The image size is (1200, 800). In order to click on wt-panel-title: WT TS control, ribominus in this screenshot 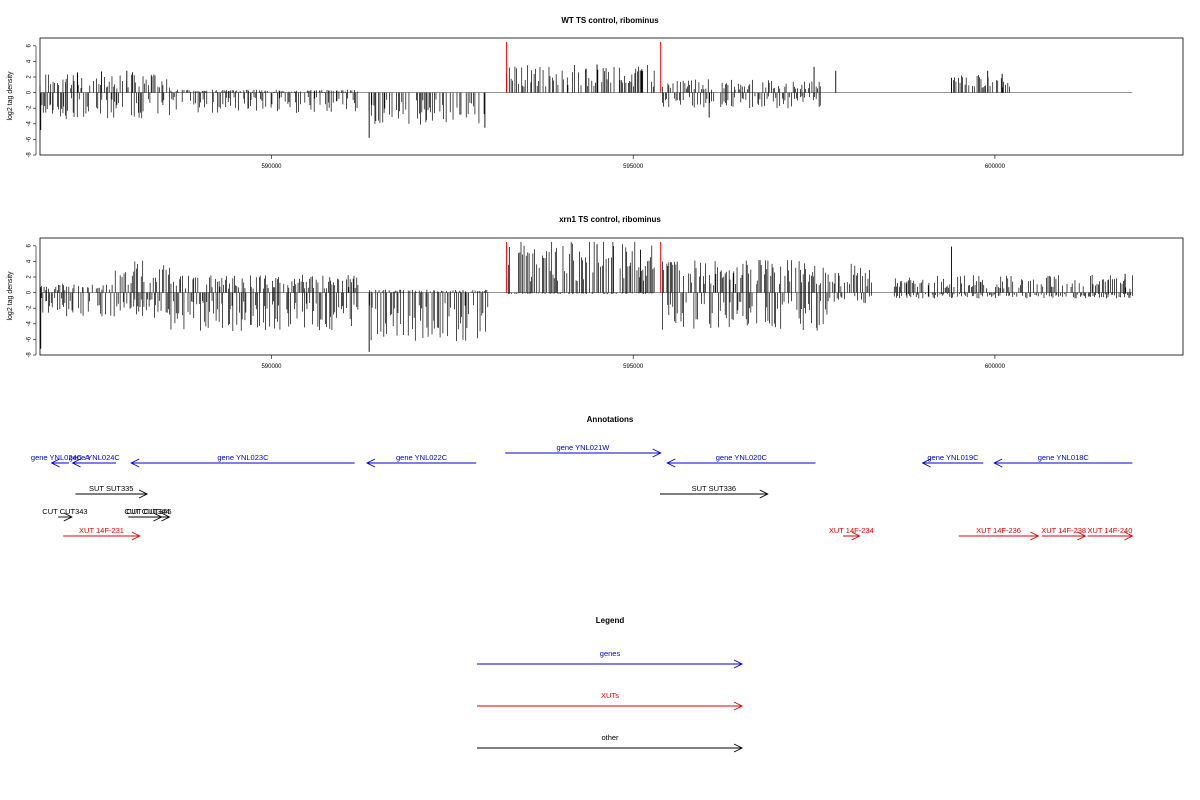, I will do `click(610, 20)`.